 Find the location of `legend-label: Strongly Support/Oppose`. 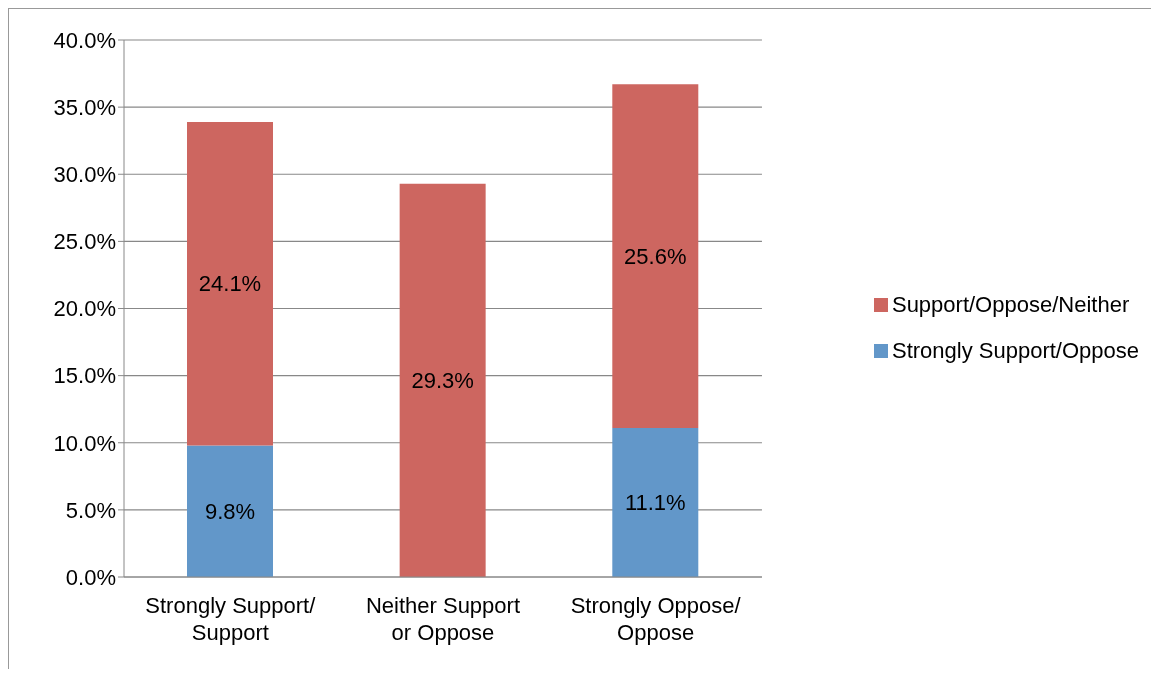

legend-label: Strongly Support/Oppose is located at coordinates (1015, 351).